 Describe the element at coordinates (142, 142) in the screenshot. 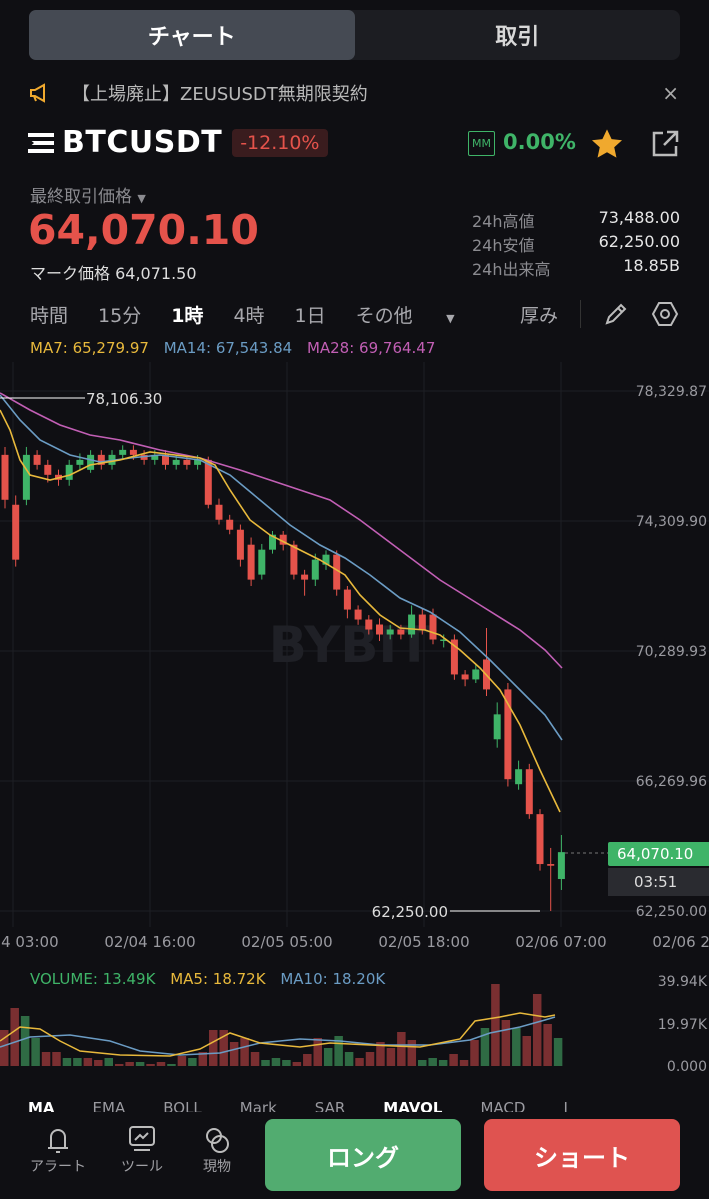

I see `symbol-name: BTCUSDT` at that location.